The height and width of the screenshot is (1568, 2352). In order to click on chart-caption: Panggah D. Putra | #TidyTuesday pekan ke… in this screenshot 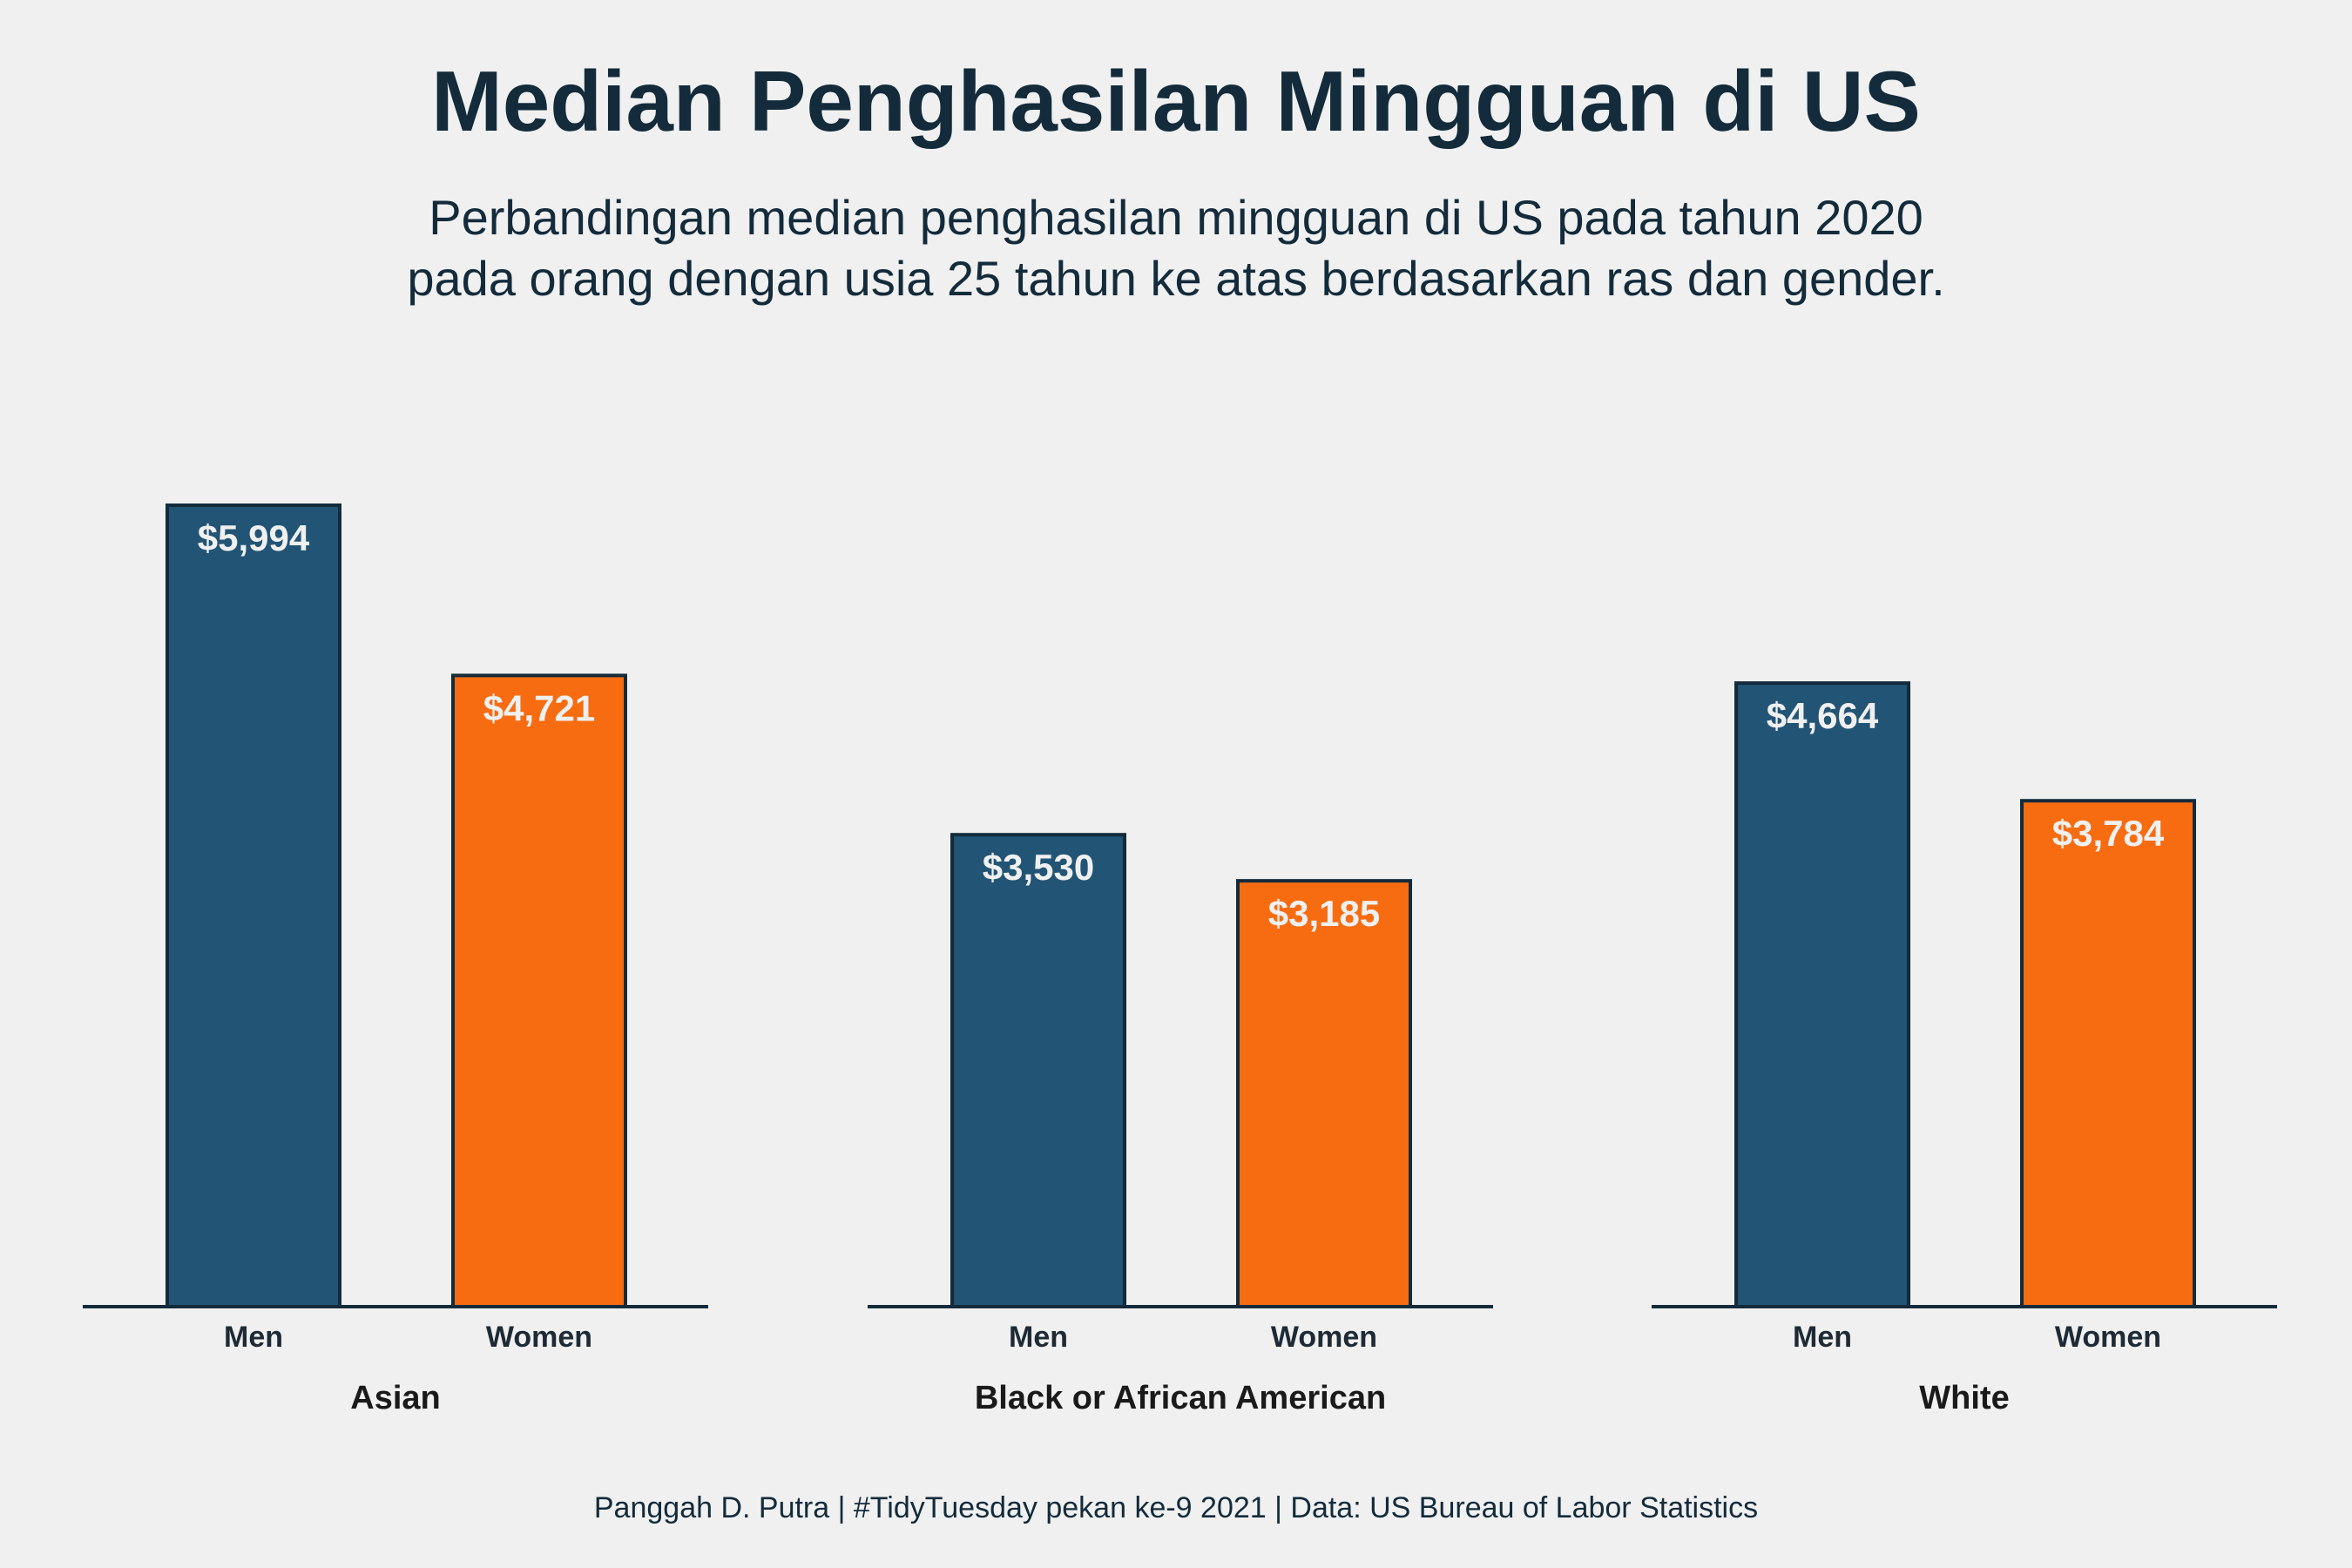, I will do `click(1176, 1507)`.